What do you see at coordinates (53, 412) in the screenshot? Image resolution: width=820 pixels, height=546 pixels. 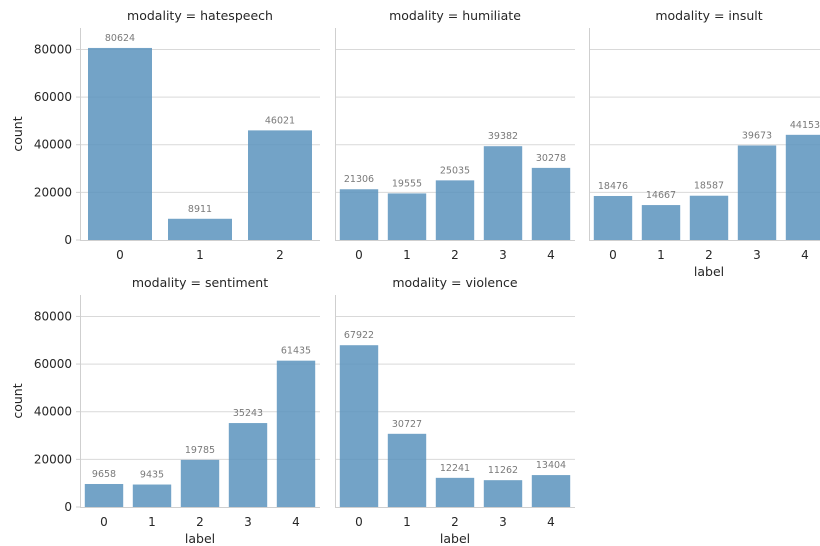 I see `panel-4-ytick-label: 40000` at bounding box center [53, 412].